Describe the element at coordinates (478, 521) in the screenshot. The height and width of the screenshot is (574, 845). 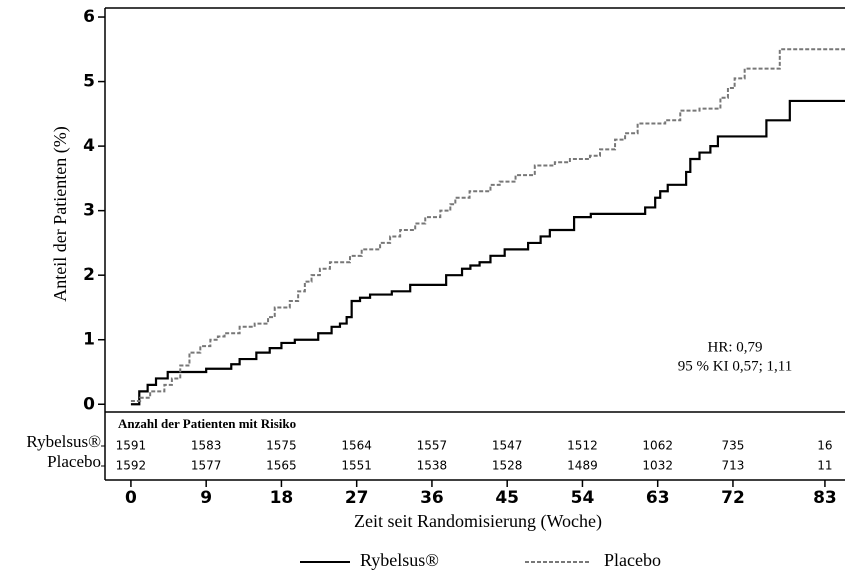
I see `x-axis-label: Zeit seit Randomisierung (Woche)` at that location.